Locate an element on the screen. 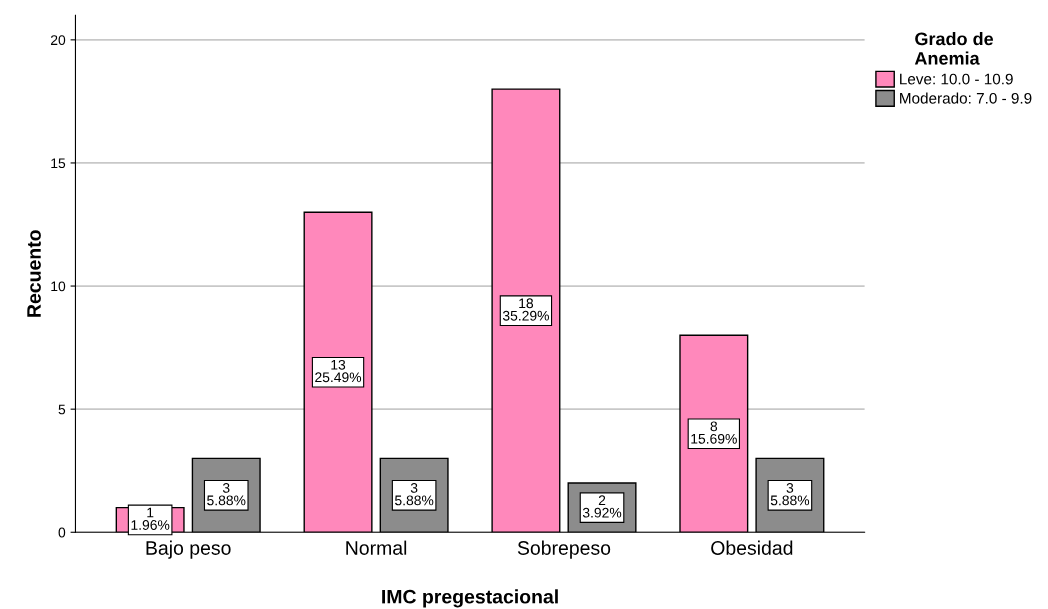 The height and width of the screenshot is (609, 1048). data-label: 13 25.49% is located at coordinates (338, 371).